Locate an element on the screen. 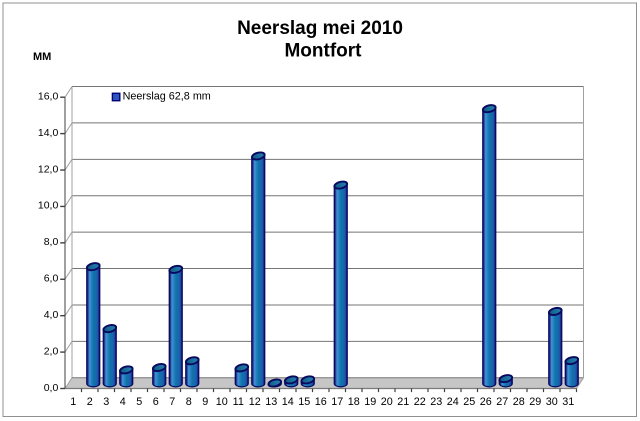 The image size is (640, 421). svg-text: 13 is located at coordinates (271, 402).